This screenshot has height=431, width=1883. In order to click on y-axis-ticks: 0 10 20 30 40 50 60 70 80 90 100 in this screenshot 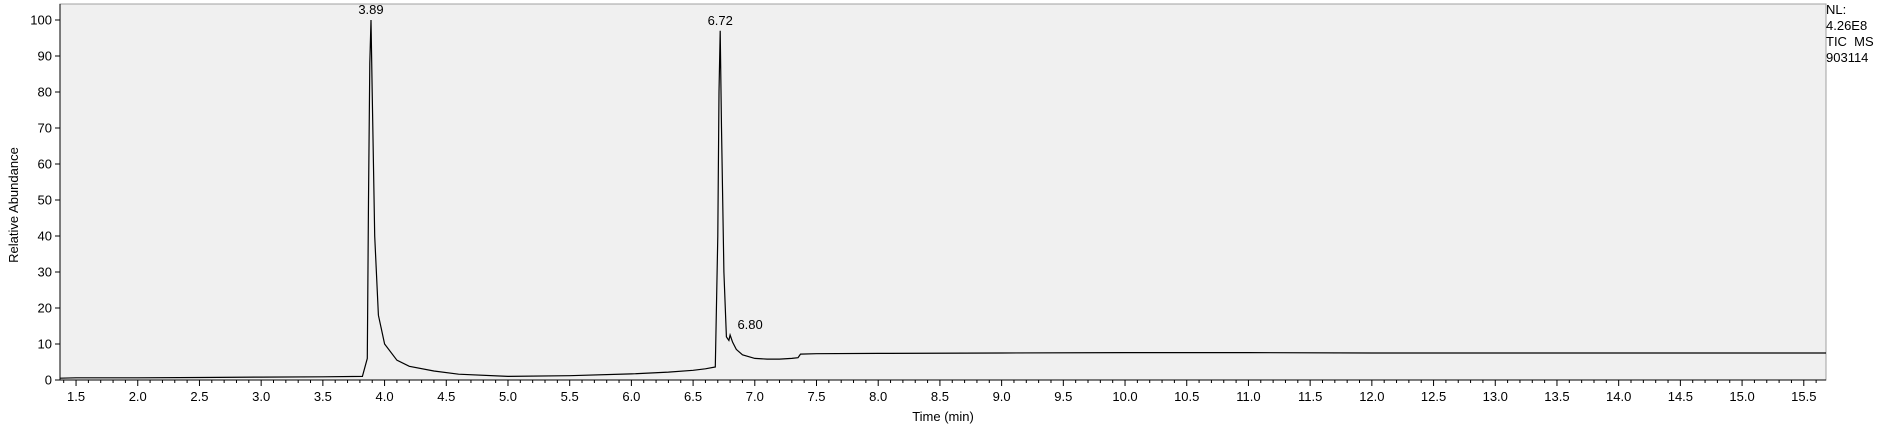, I will do `click(45, 200)`.